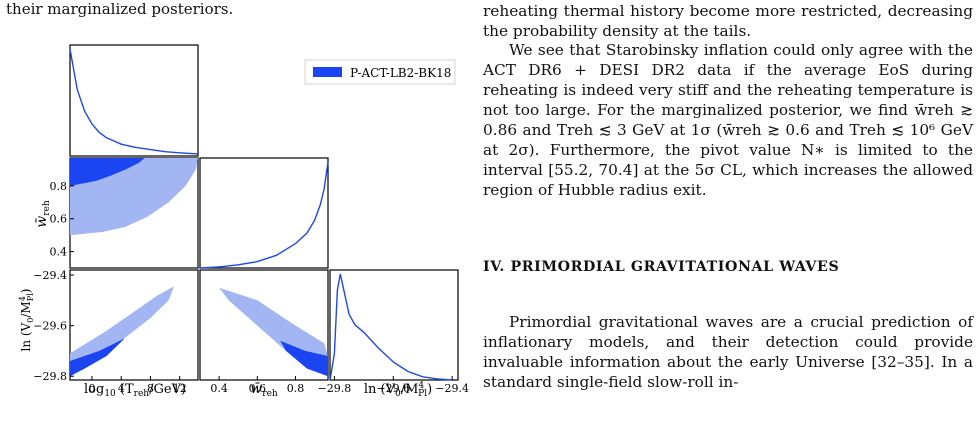 This screenshot has width=977, height=432. What do you see at coordinates (43, 214) in the screenshot?
I see `ylabel-wreh: w̄reh` at bounding box center [43, 214].